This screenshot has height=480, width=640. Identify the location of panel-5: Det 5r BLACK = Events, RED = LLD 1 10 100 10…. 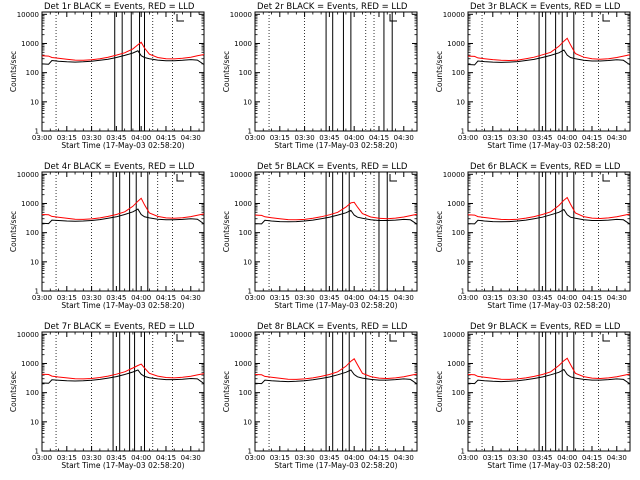
(320, 236).